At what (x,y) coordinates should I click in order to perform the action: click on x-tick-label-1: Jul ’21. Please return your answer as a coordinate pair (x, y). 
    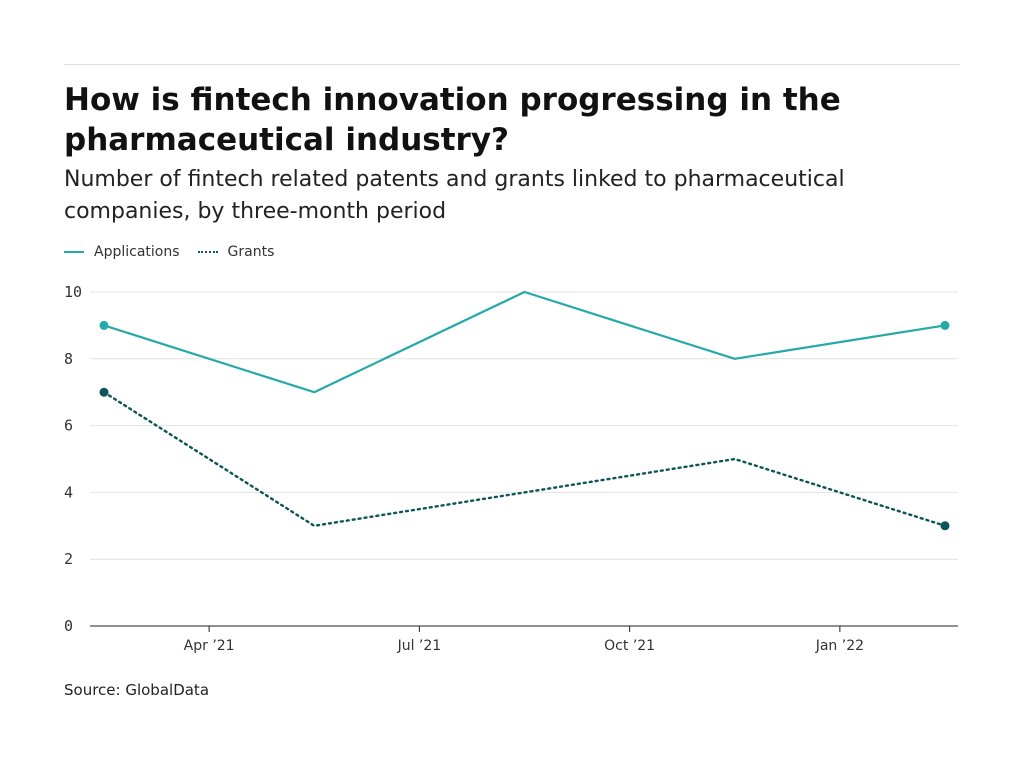
    Looking at the image, I should click on (419, 646).